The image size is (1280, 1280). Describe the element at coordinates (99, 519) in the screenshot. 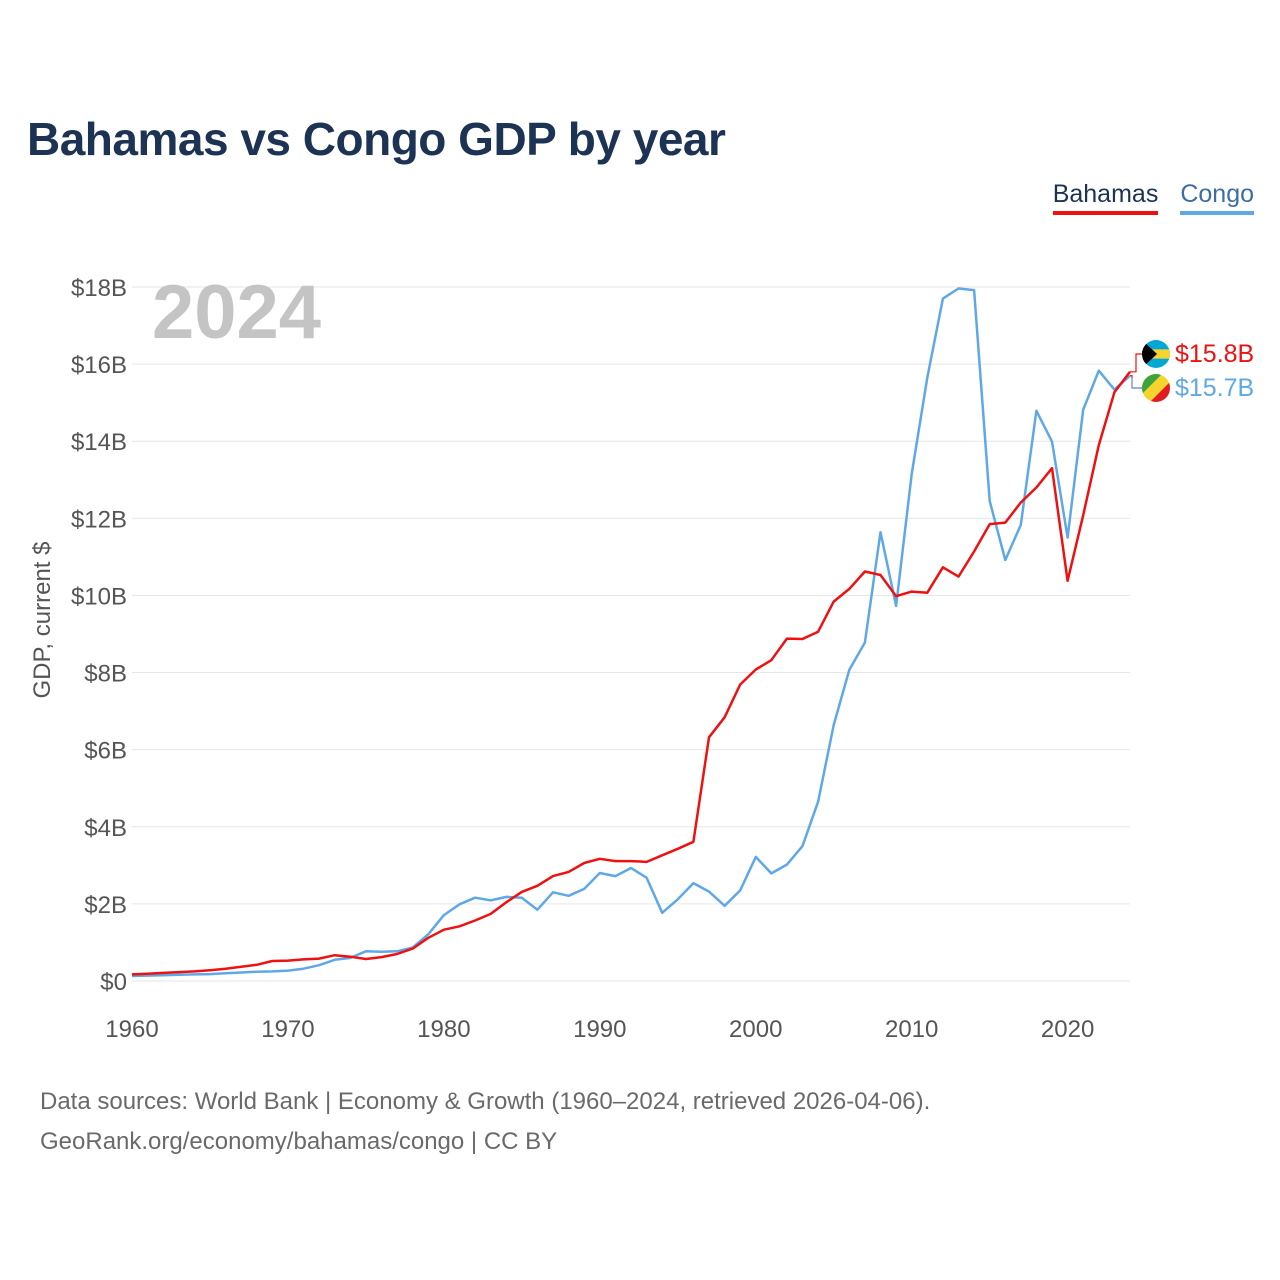

I see `y-tick-label: $12B` at that location.